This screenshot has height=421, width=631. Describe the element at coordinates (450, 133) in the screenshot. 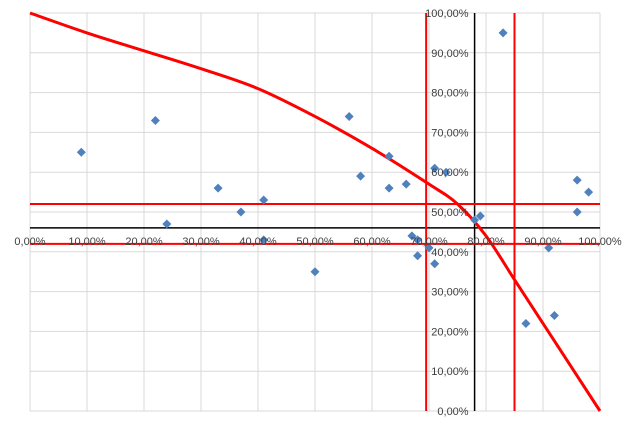

I see `y-tick-label: 70,00%` at that location.